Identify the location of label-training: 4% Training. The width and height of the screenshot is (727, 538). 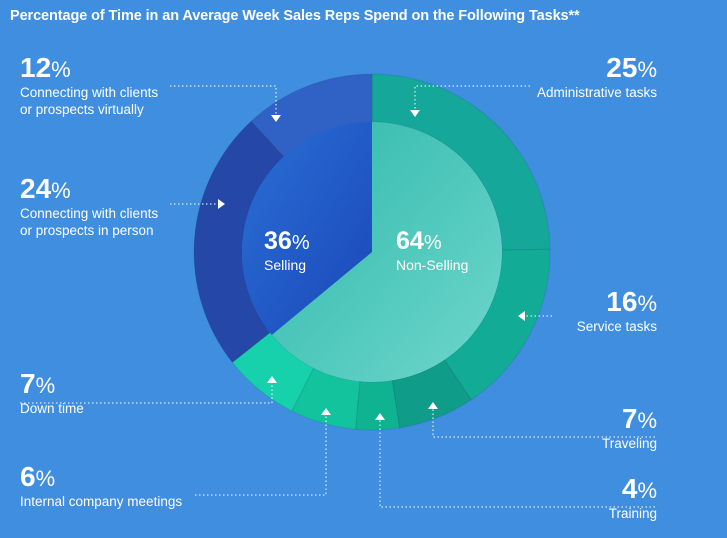
(633, 498).